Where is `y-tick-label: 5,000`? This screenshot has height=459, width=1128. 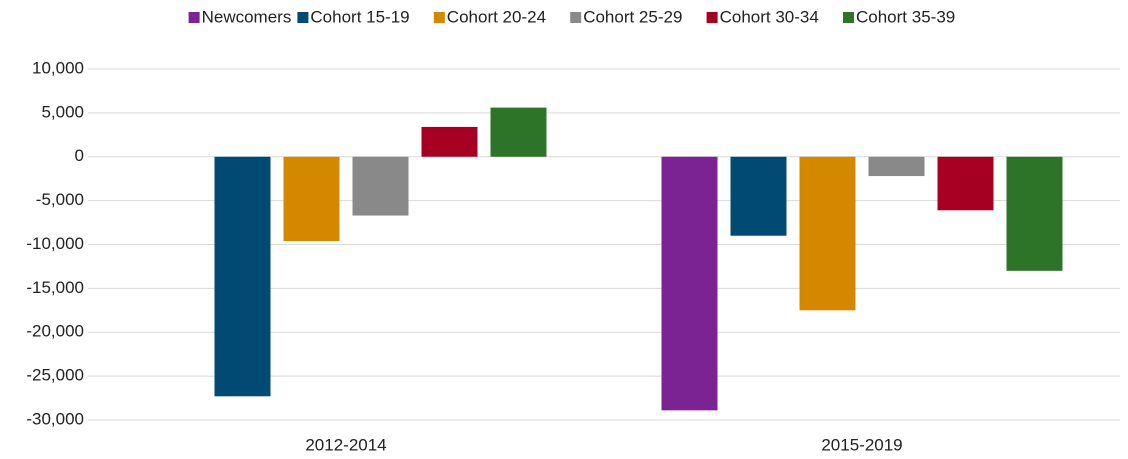
y-tick-label: 5,000 is located at coordinates (62, 111).